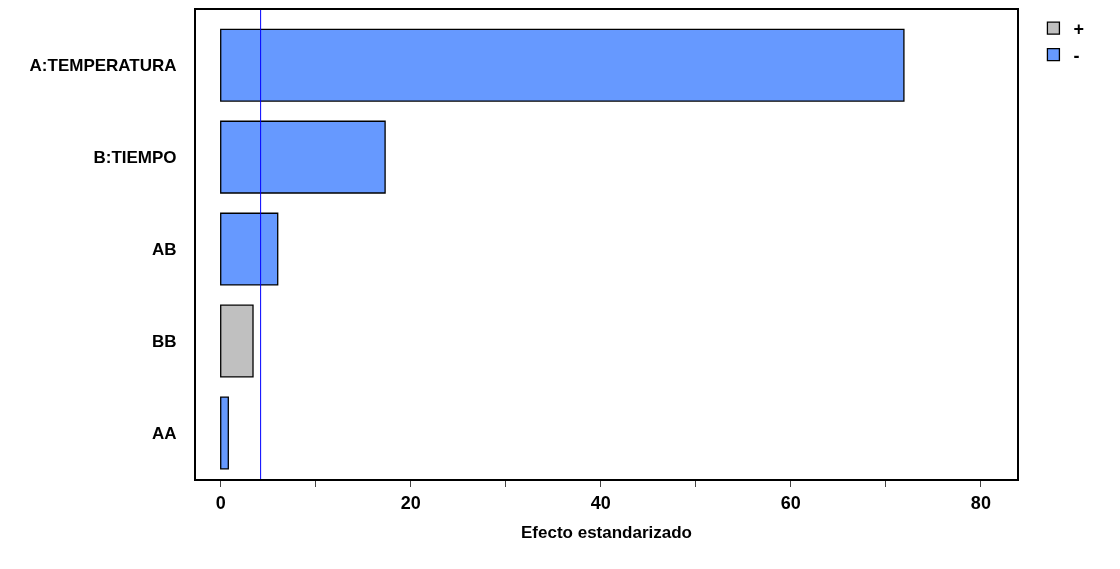 The height and width of the screenshot is (569, 1120). Describe the element at coordinates (164, 433) in the screenshot. I see `y-tick-label: AA` at that location.